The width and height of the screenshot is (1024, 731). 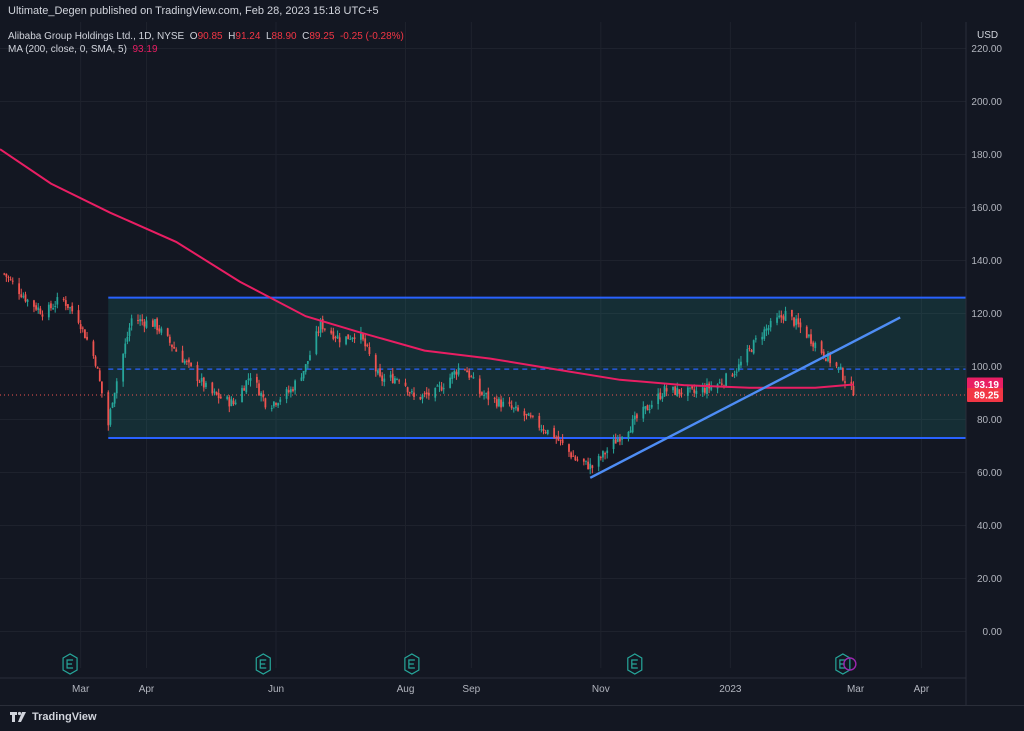 I want to click on ma-value: 93.19, so click(x=145, y=49).